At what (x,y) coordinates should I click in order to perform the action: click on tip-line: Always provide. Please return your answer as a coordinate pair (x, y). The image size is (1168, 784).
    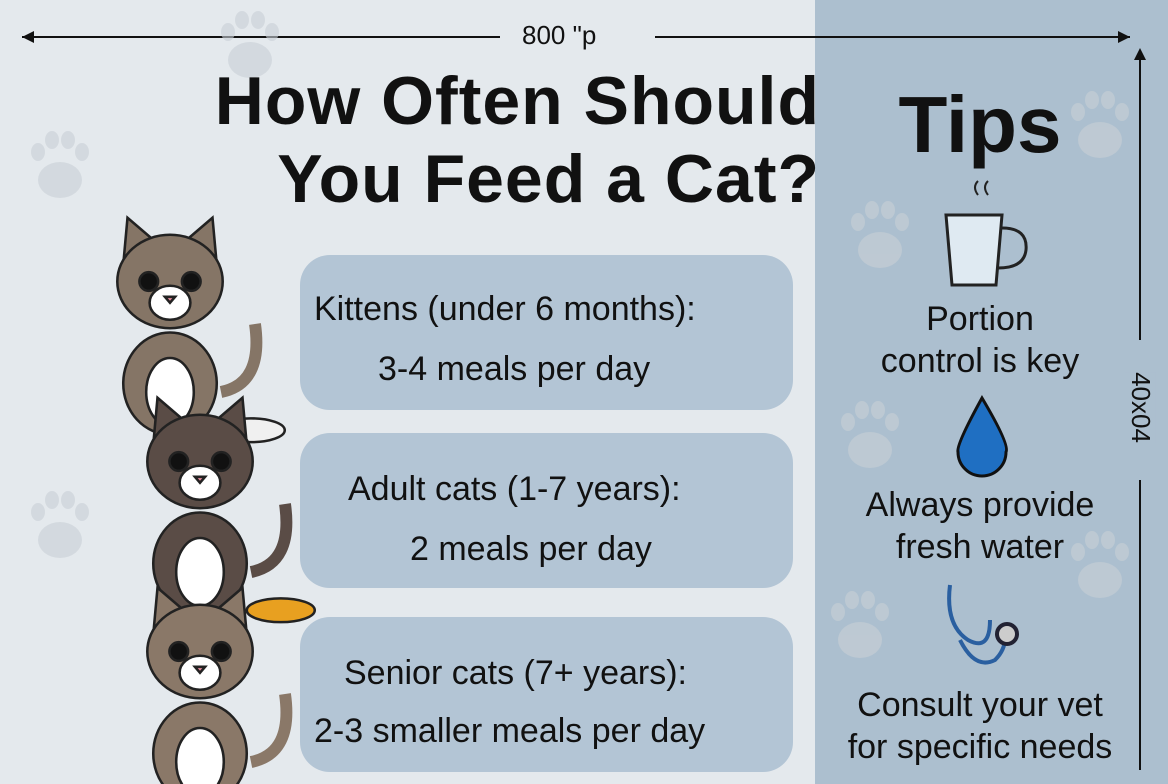
    Looking at the image, I should click on (980, 505).